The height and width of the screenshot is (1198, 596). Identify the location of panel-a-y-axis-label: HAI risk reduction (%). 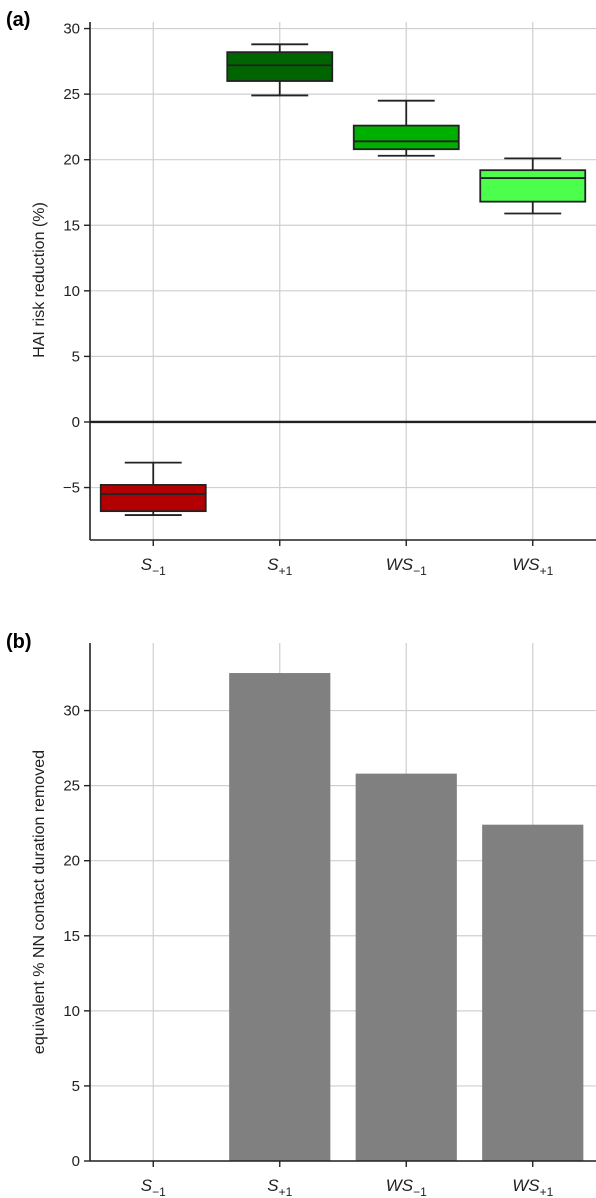
(39, 280).